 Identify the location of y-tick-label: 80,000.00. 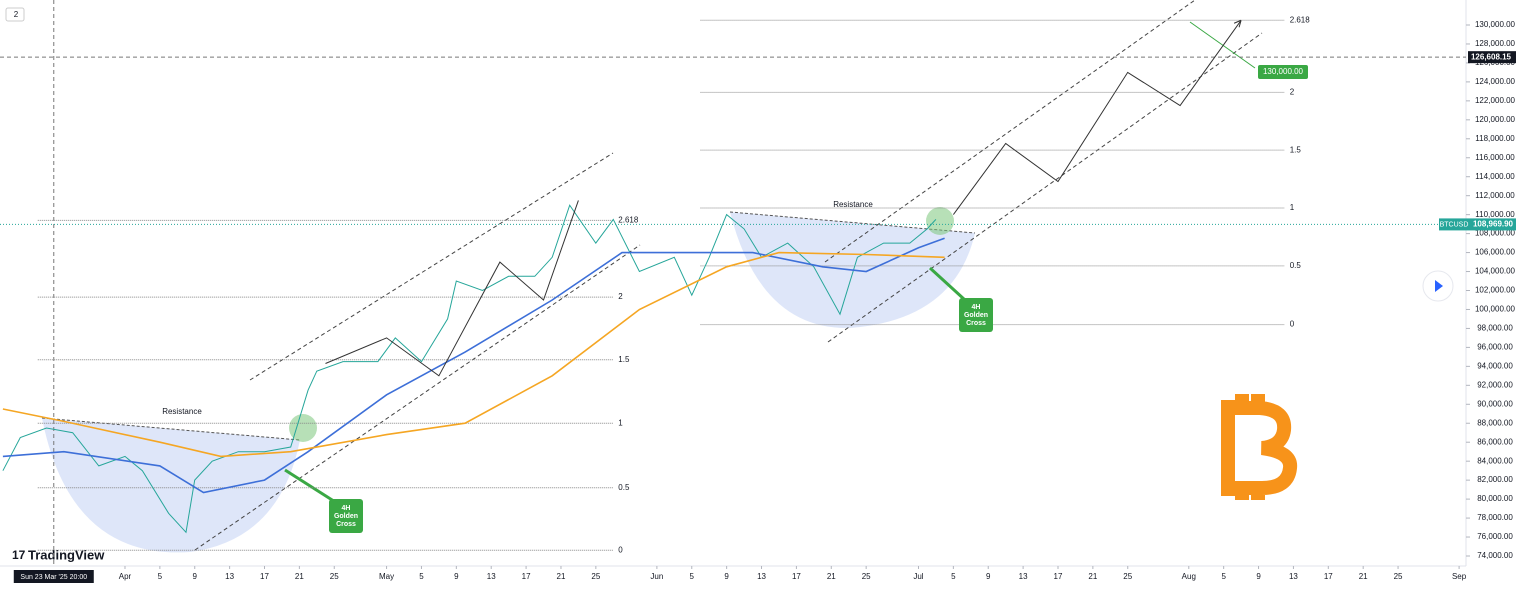
(1495, 498).